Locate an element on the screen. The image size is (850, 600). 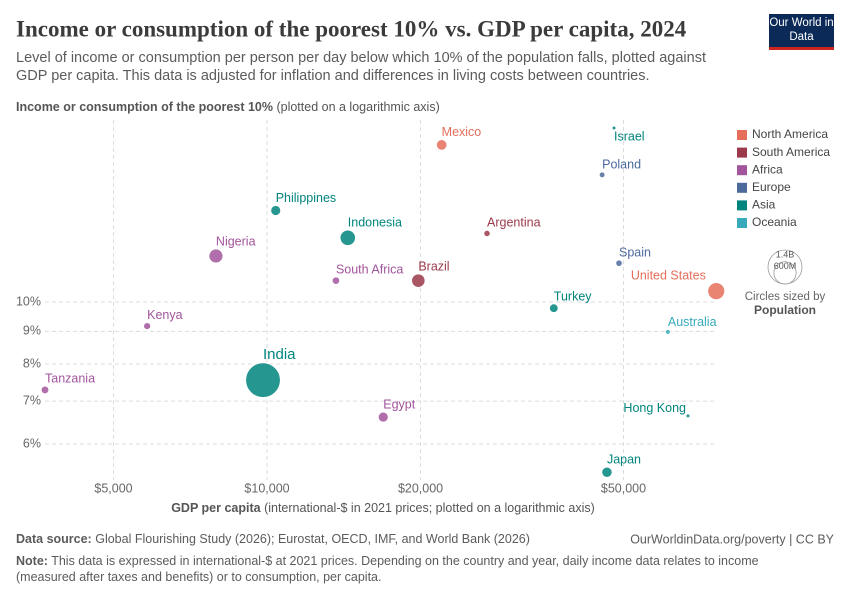
legend-label: Europe is located at coordinates (771, 187).